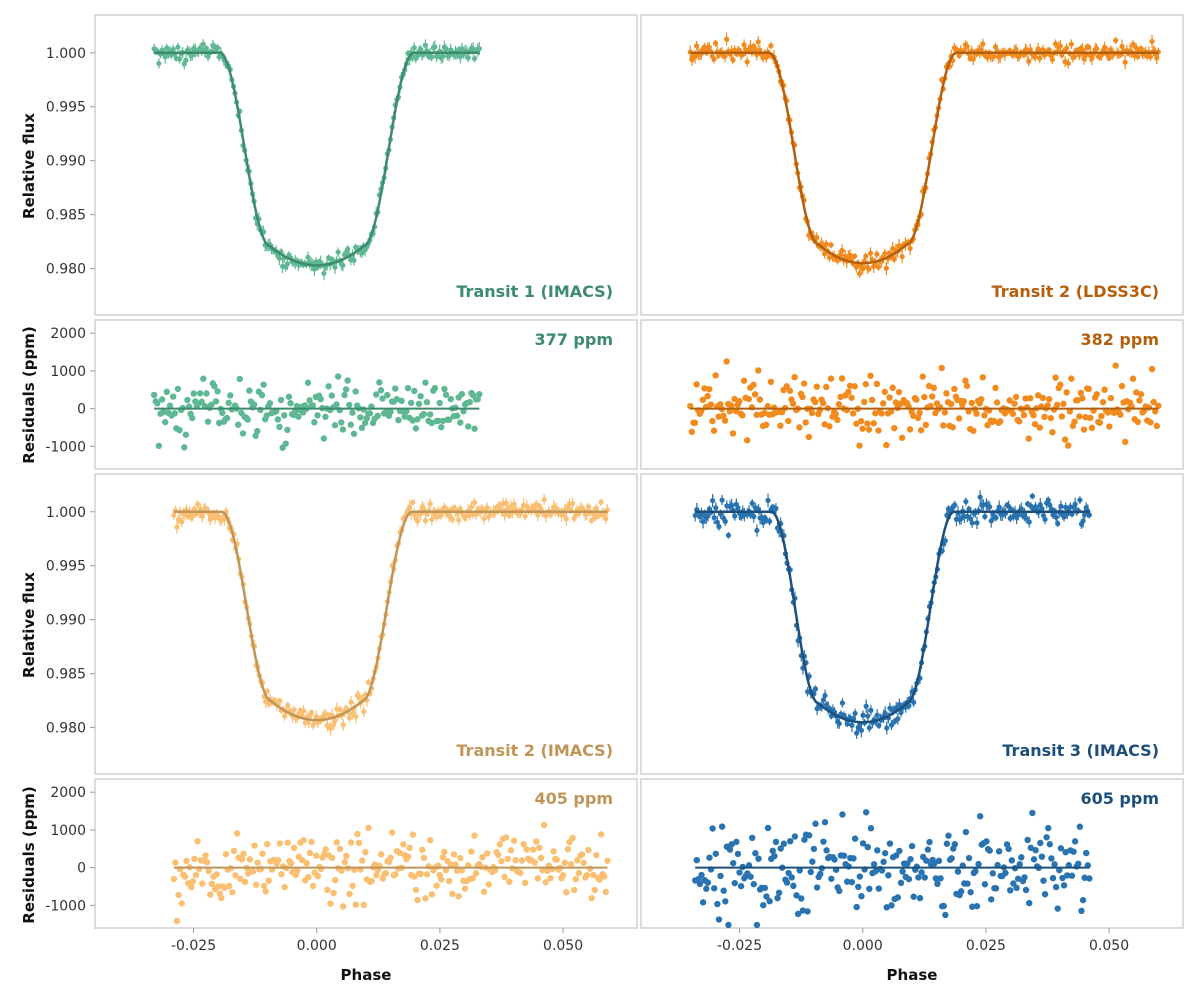 The width and height of the screenshot is (1200, 1000). I want to click on resid-ylabel-top: Residuals (ppm), so click(29, 394).